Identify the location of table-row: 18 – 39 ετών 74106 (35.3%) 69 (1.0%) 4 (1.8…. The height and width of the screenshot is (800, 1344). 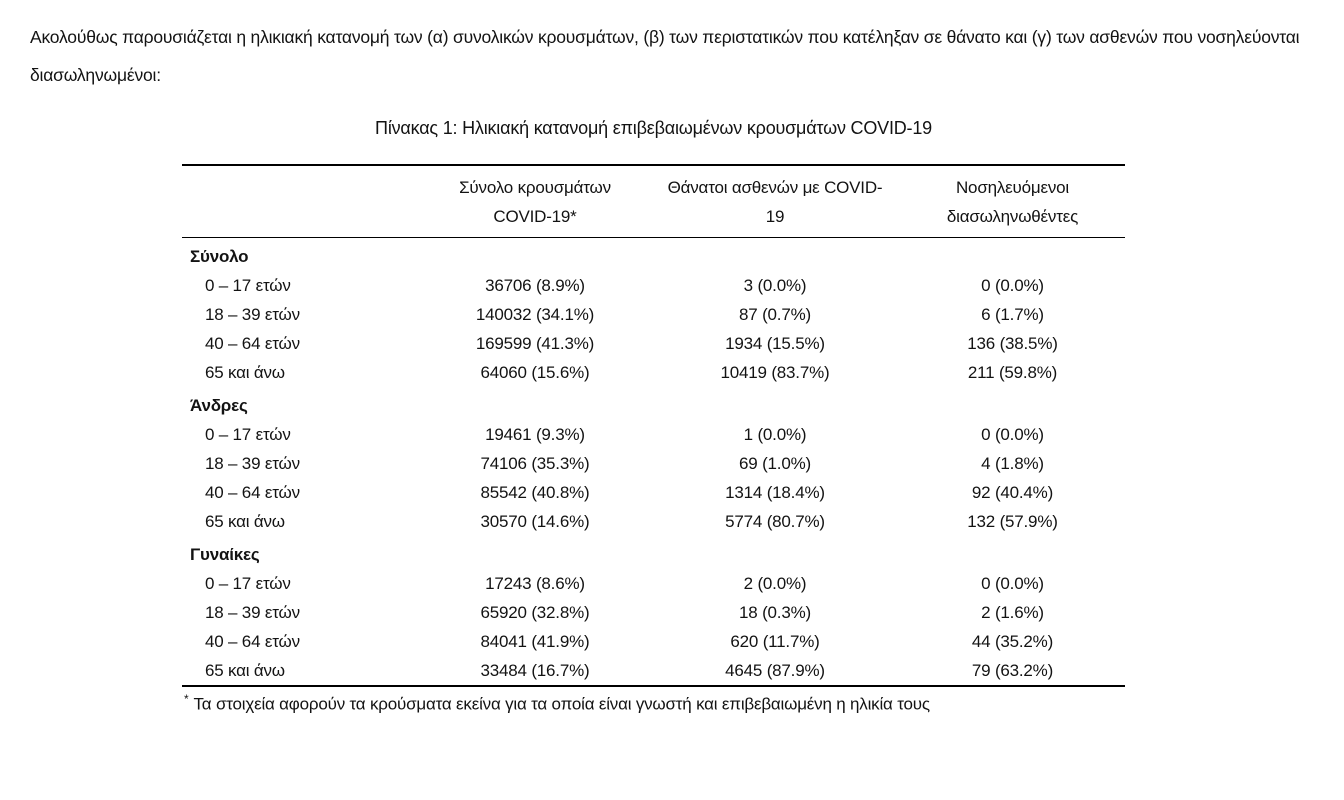
(653, 463).